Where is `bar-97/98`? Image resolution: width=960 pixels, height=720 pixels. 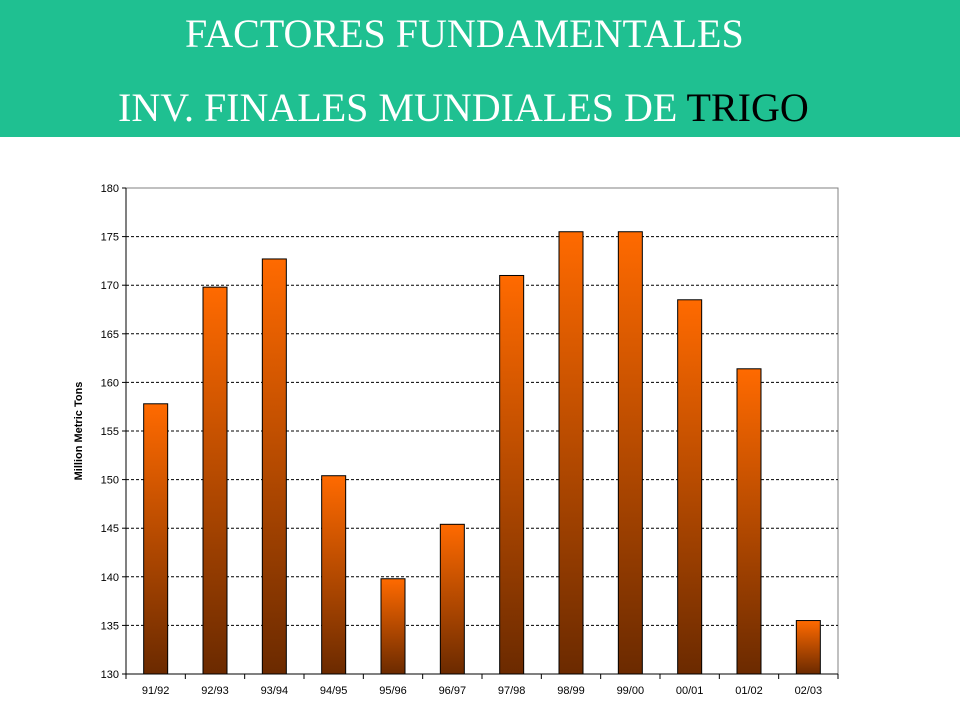
bar-97/98 is located at coordinates (512, 474).